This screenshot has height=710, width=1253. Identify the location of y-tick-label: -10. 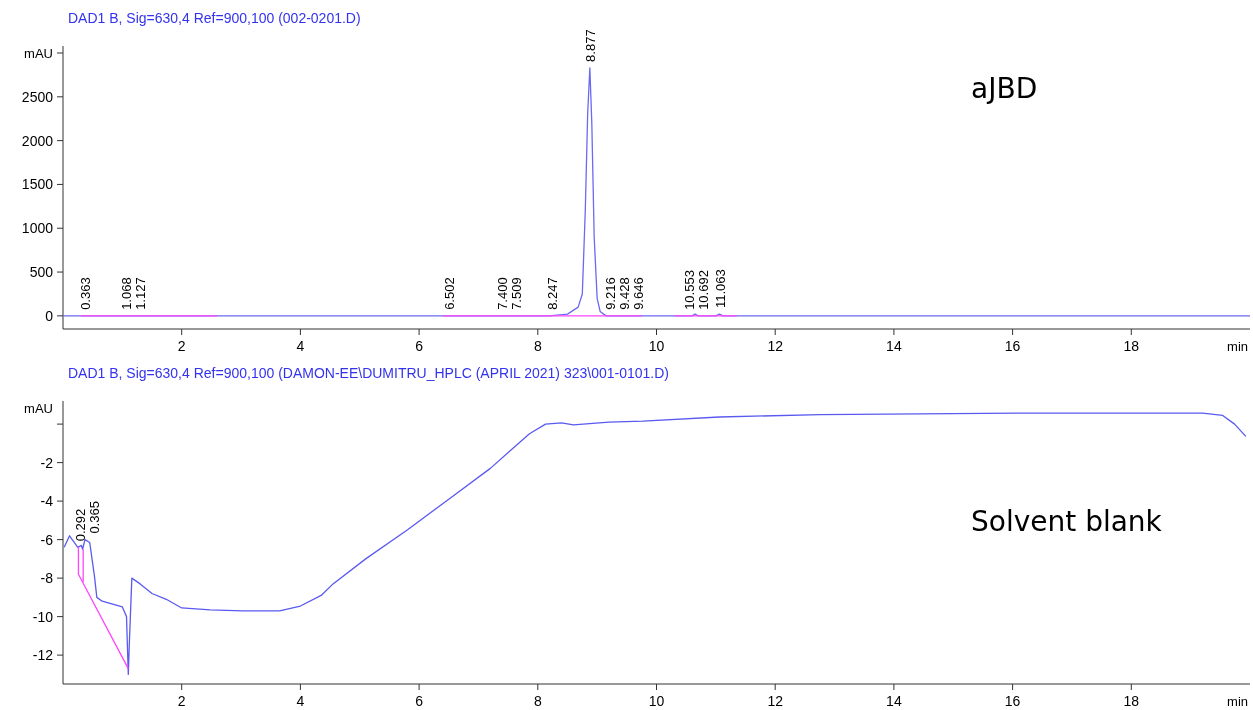
(43, 616).